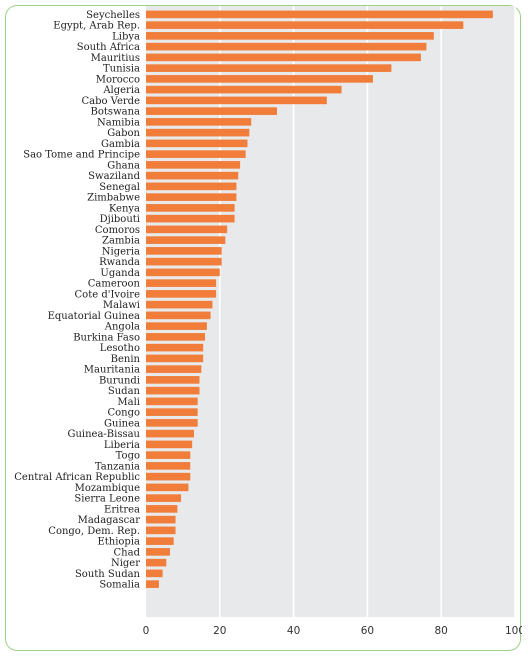 The width and height of the screenshot is (528, 658). I want to click on category-label: Botswana, so click(115, 112).